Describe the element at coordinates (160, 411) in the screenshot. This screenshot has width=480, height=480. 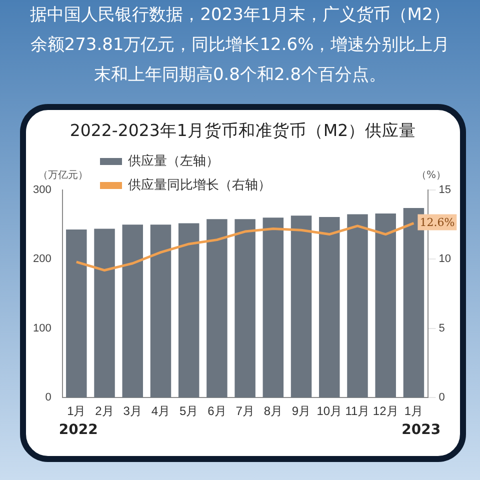
I see `x-tick-label: 4月` at that location.